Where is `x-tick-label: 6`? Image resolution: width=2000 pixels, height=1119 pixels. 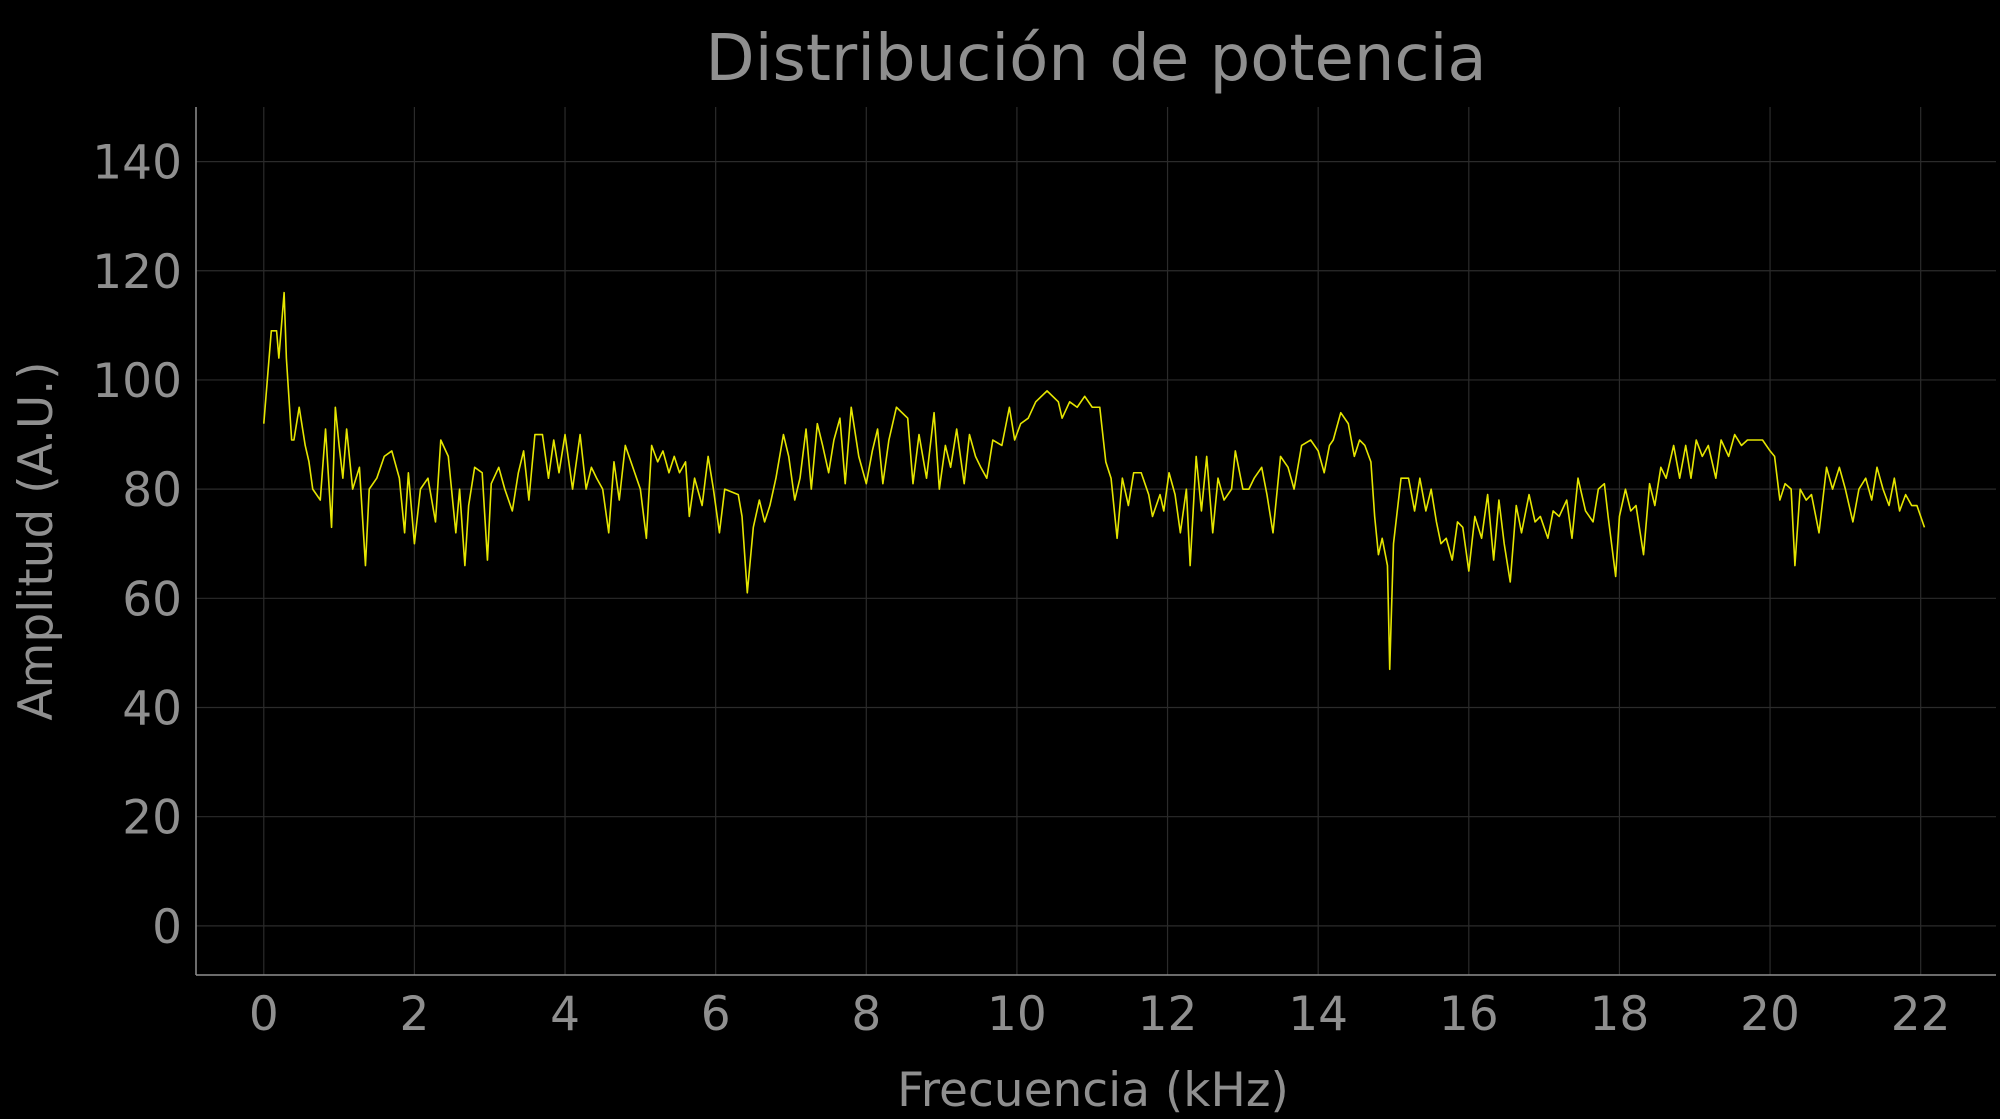 x-tick-label: 6 is located at coordinates (716, 1014).